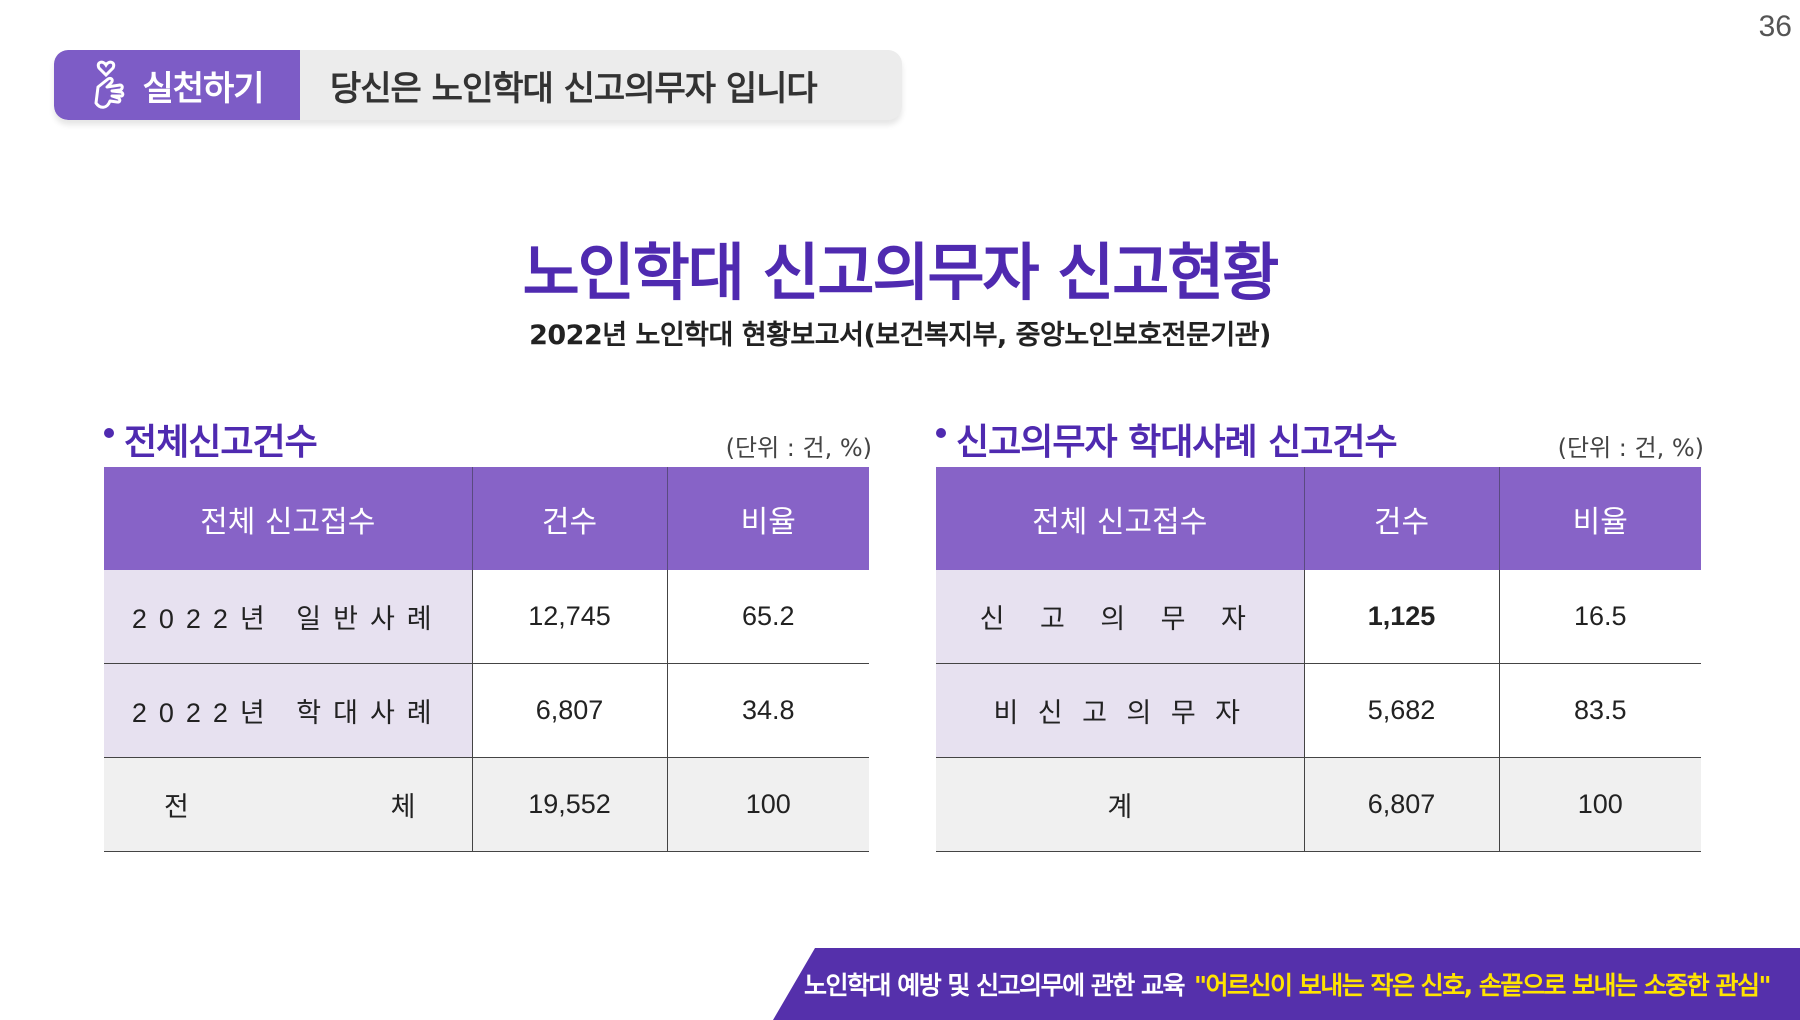 Image resolution: width=1800 pixels, height=1020 pixels. What do you see at coordinates (288, 617) in the screenshot?
I see `row-label: 2022년 일반사례` at bounding box center [288, 617].